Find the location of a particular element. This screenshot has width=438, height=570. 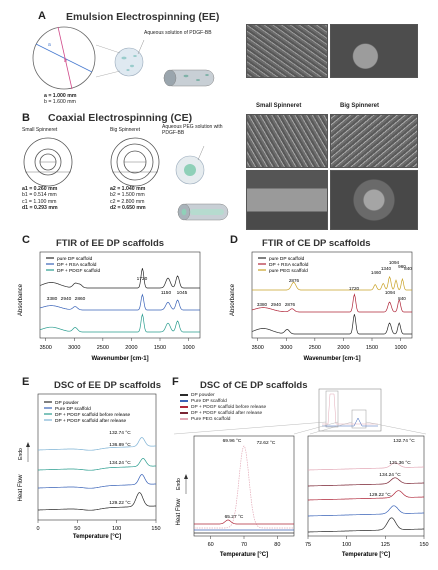

dsc-ee-xtick-label-0: 0 is located at coordinates (37, 529).